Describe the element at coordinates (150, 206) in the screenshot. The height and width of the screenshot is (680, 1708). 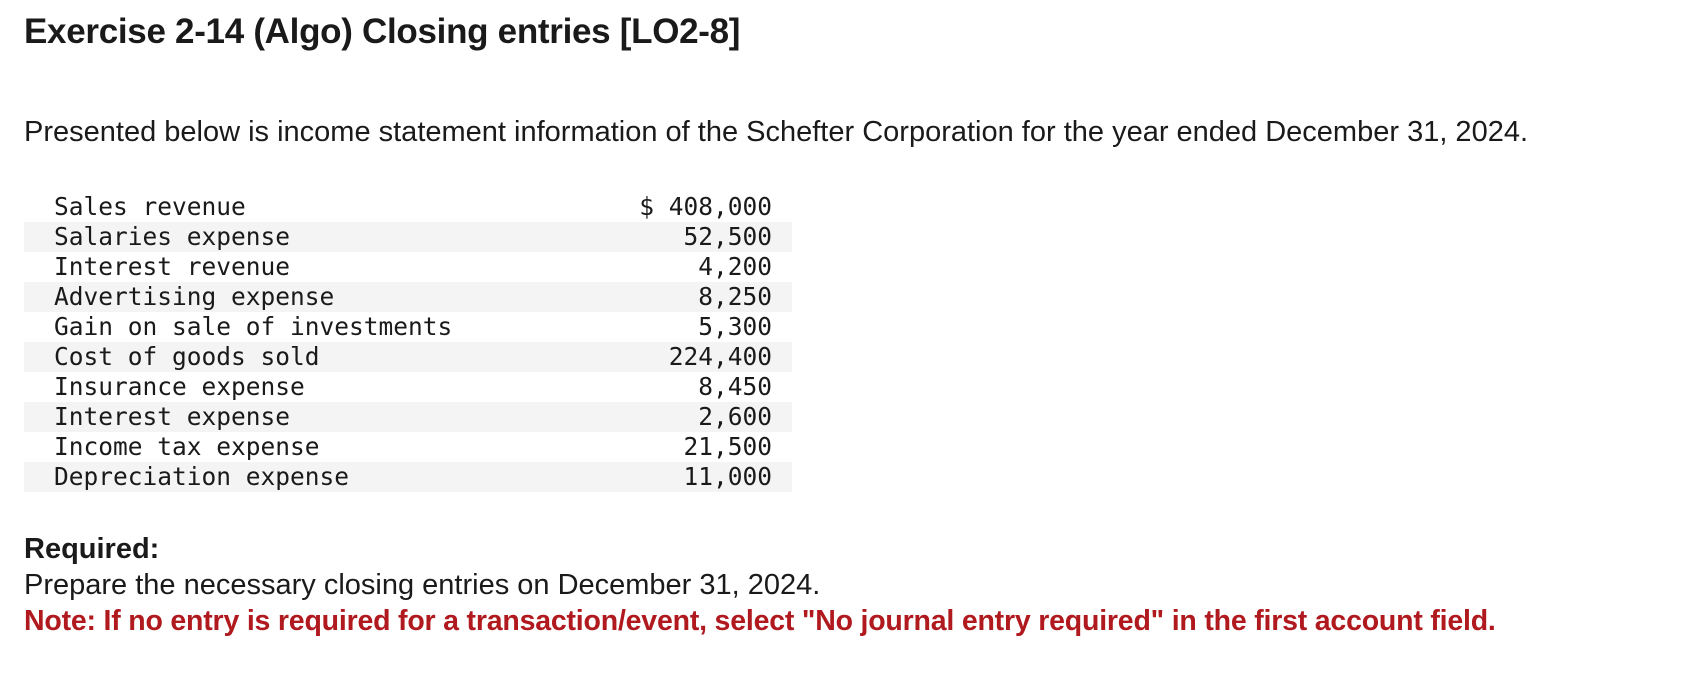
I see `account-label: Sales revenue` at that location.